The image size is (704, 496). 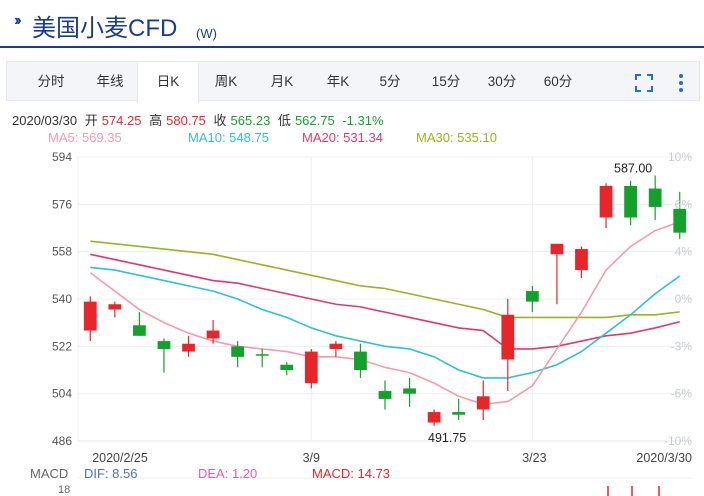 I want to click on page-title: 美国小麦CFD, so click(x=105, y=28).